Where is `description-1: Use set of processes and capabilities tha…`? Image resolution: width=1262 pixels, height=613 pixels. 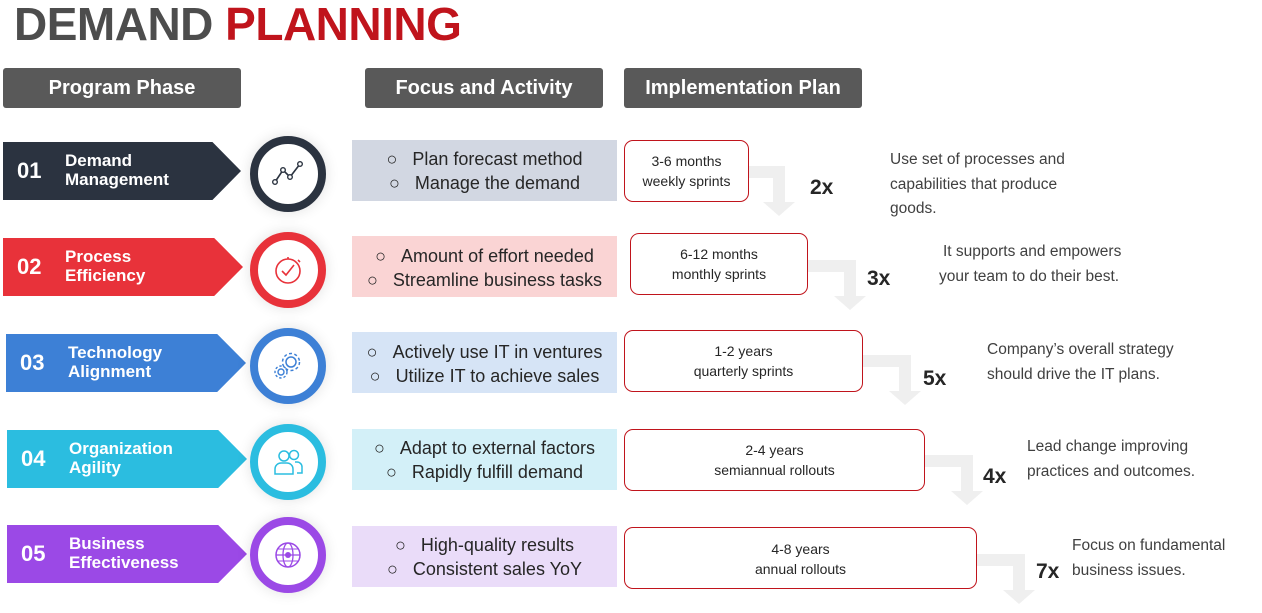 description-1: Use set of processes and capabilities tha… is located at coordinates (977, 185).